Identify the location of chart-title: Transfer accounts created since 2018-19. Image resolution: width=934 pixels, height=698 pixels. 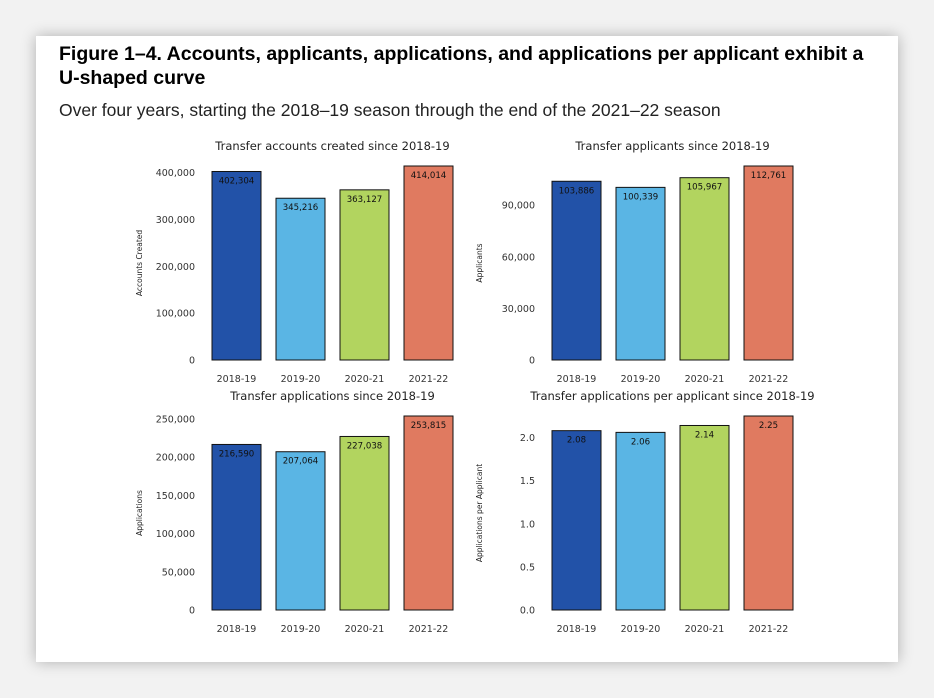
(331, 146).